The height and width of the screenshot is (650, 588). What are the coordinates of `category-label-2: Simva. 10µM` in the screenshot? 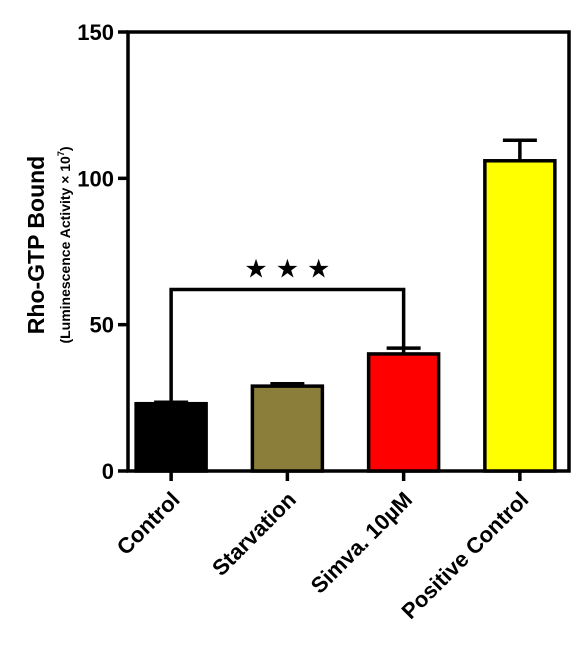 It's located at (361, 542).